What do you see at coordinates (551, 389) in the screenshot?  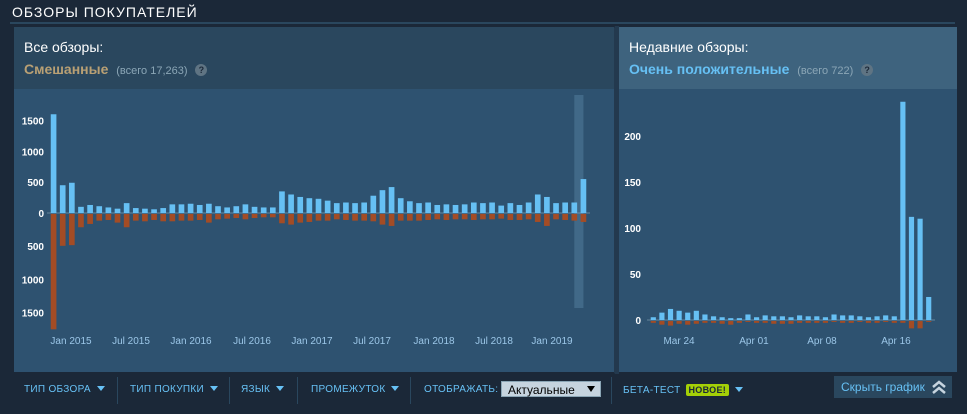 I see `display-select: Актуальные` at bounding box center [551, 389].